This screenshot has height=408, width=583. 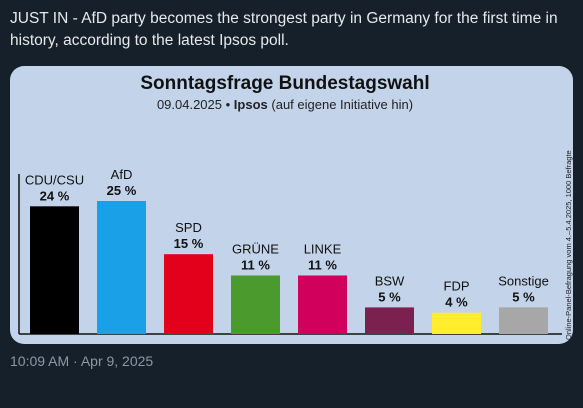 What do you see at coordinates (523, 280) in the screenshot?
I see `category-label: Sonstige` at bounding box center [523, 280].